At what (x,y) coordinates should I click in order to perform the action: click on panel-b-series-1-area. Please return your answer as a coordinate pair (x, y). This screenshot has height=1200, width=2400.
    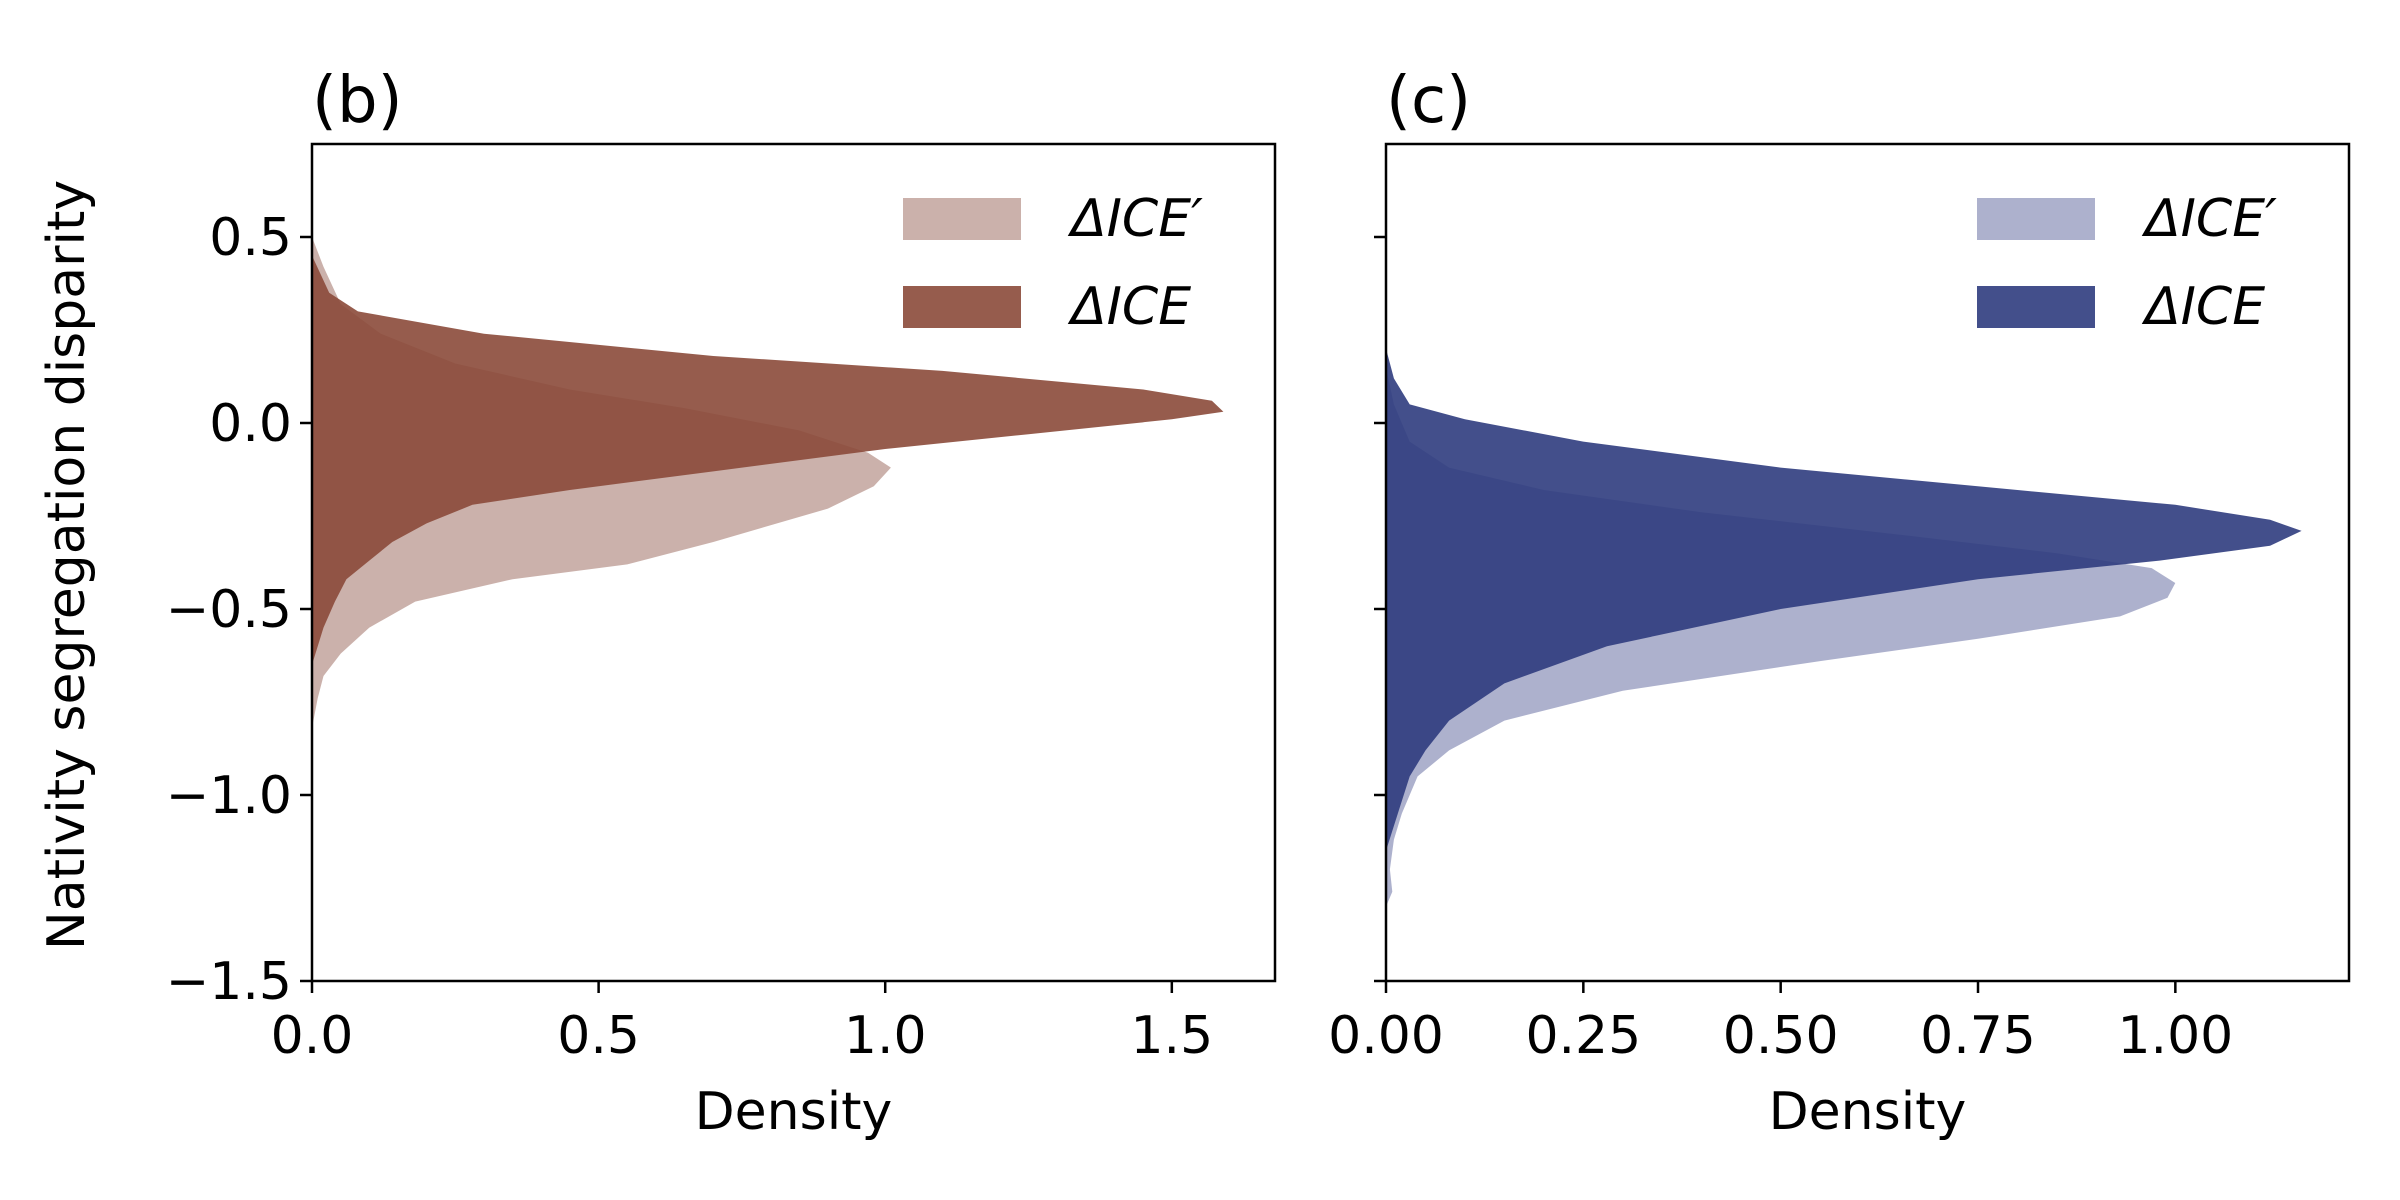
    Looking at the image, I should click on (768, 460).